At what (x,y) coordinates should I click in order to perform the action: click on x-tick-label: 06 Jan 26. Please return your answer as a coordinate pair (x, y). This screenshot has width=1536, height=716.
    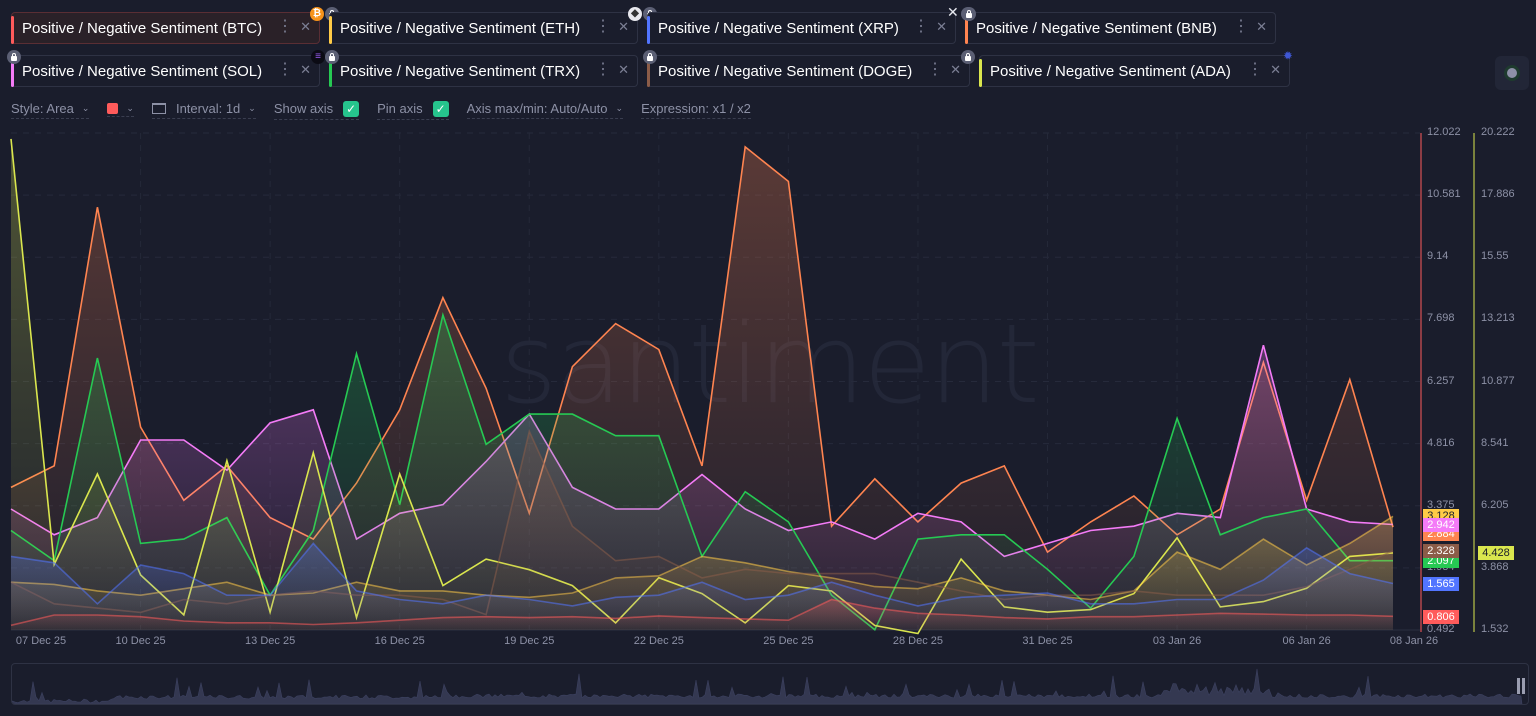
    Looking at the image, I should click on (1306, 641).